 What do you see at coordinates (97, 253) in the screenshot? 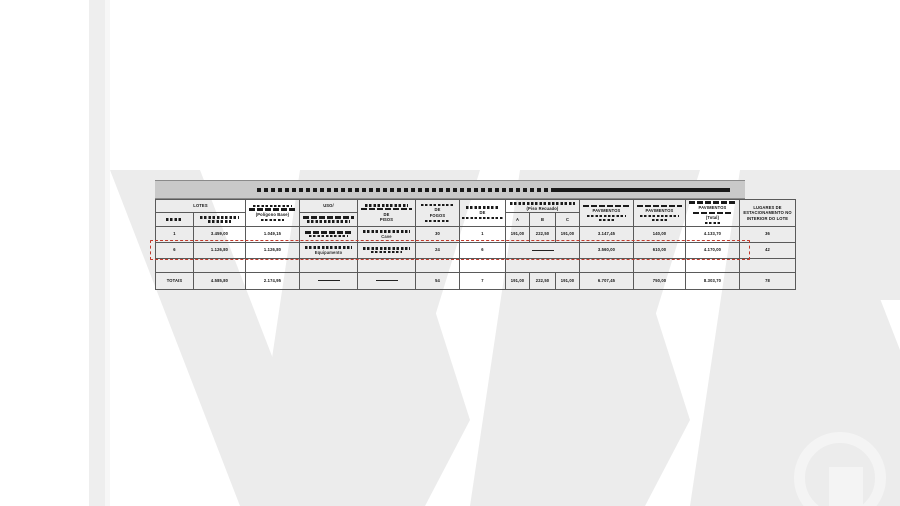
I see `left-margin-band` at bounding box center [97, 253].